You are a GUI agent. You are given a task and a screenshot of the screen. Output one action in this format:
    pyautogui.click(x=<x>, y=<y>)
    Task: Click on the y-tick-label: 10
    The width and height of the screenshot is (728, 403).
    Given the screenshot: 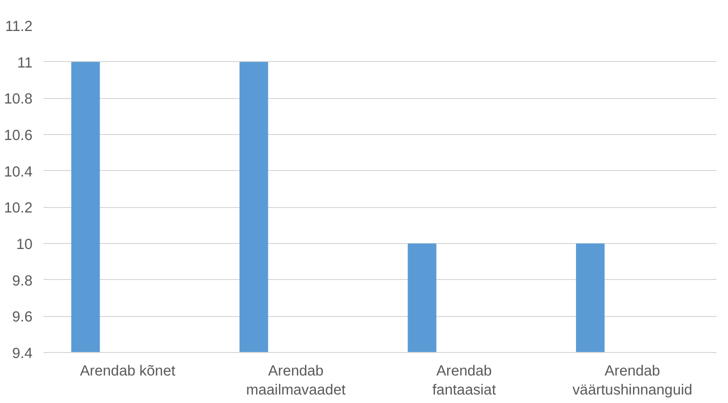 What is the action you would take?
    pyautogui.click(x=24, y=245)
    